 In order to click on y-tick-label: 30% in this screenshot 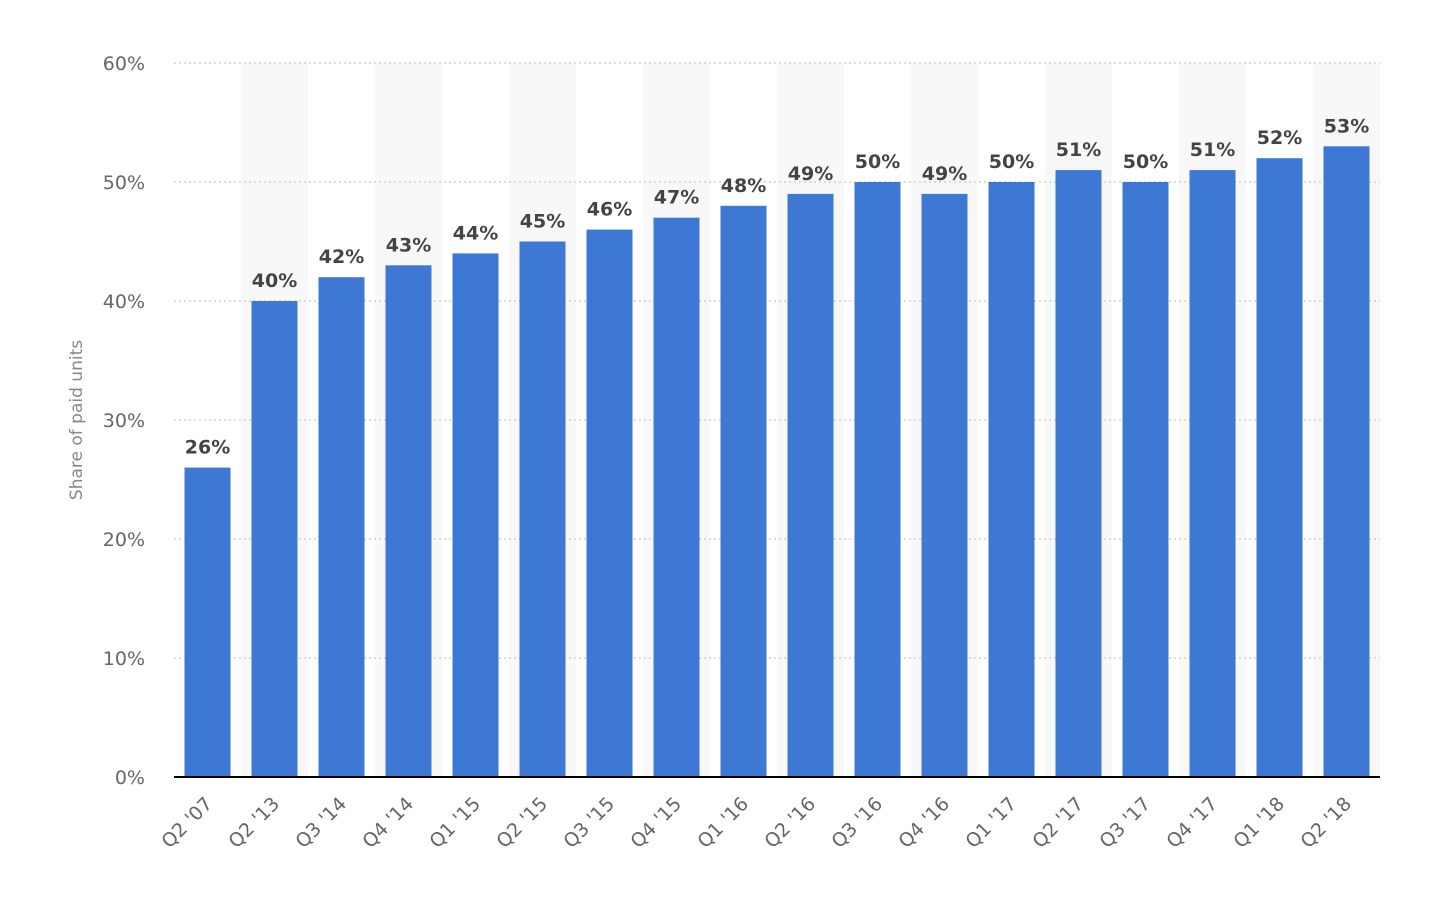, I will do `click(124, 421)`.